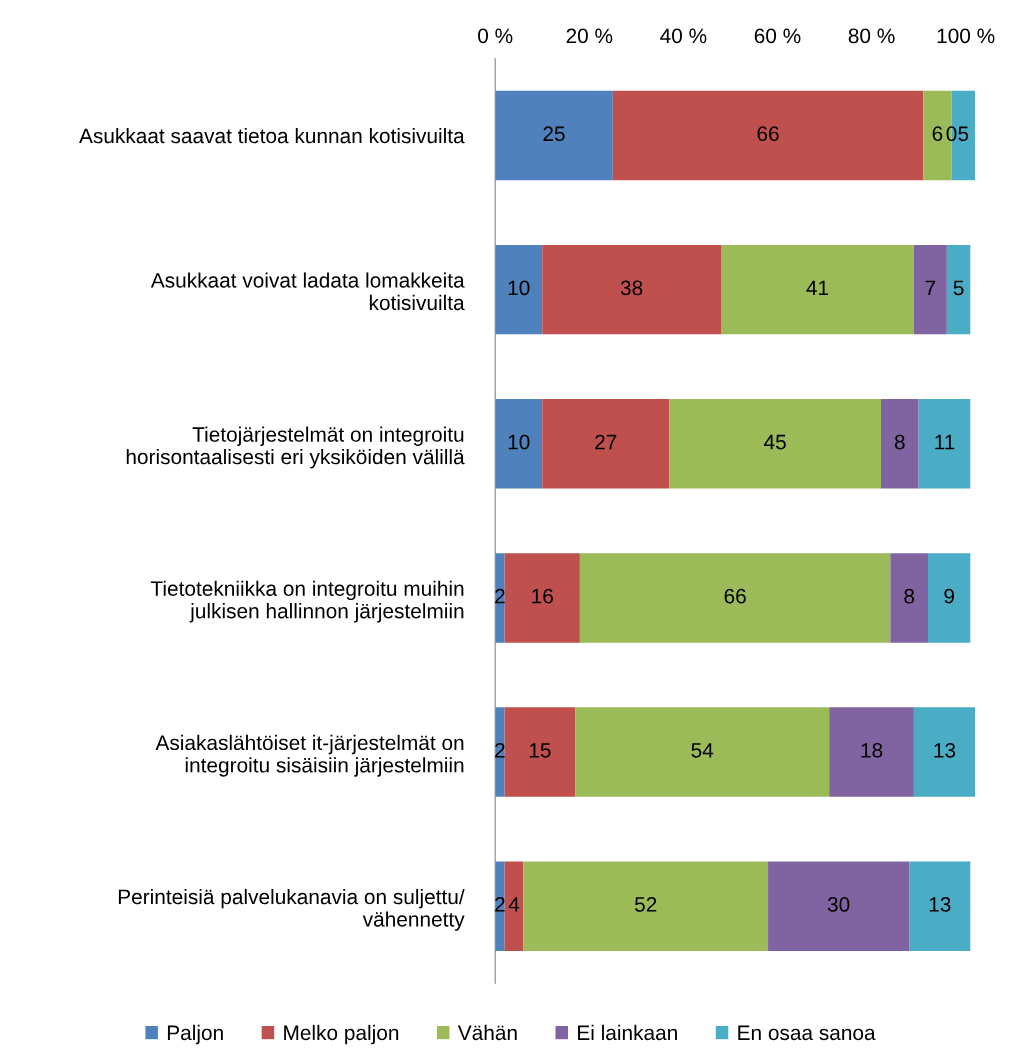 This screenshot has height=1063, width=1021. I want to click on x-tick-label: 100 %, so click(966, 36).